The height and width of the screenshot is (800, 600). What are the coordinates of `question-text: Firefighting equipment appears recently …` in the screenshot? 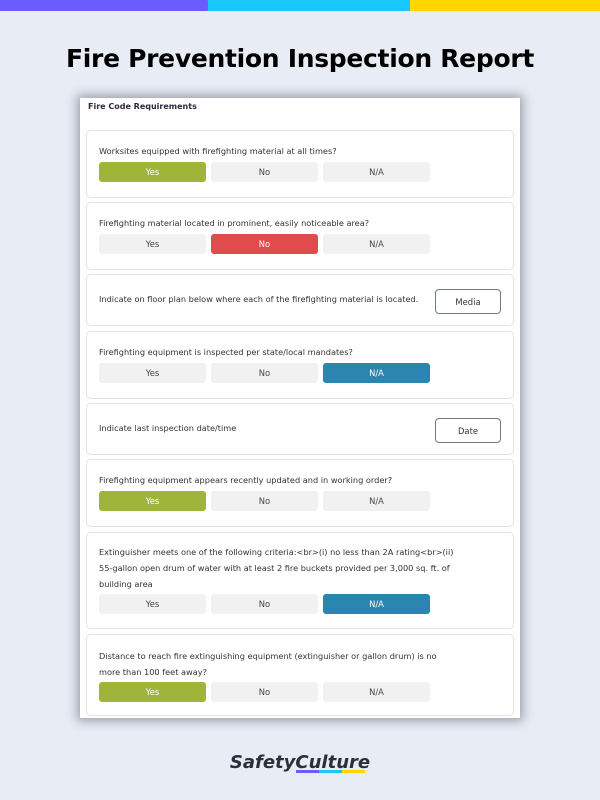 It's located at (246, 480).